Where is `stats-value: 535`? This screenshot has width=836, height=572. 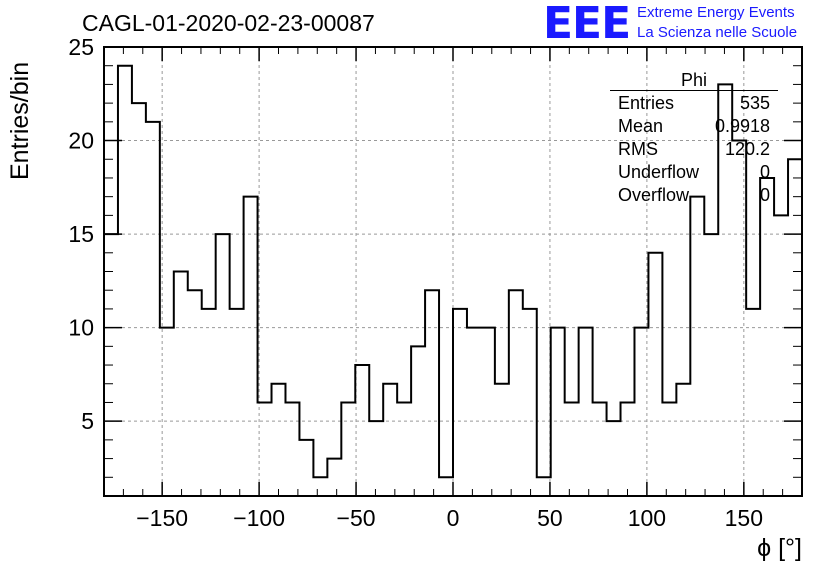 stats-value: 535 is located at coordinates (754, 103).